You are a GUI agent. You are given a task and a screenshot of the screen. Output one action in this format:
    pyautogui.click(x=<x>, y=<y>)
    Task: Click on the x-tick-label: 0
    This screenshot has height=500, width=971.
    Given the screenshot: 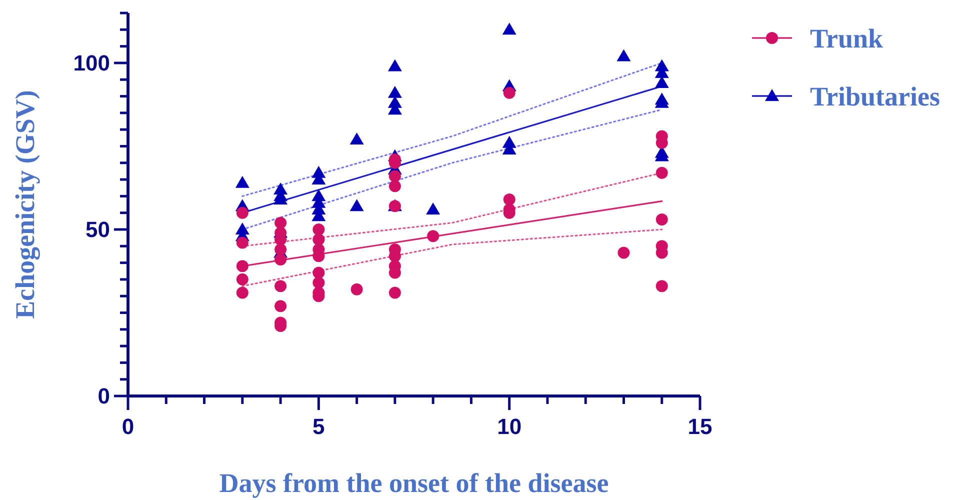 What is the action you would take?
    pyautogui.click(x=128, y=426)
    